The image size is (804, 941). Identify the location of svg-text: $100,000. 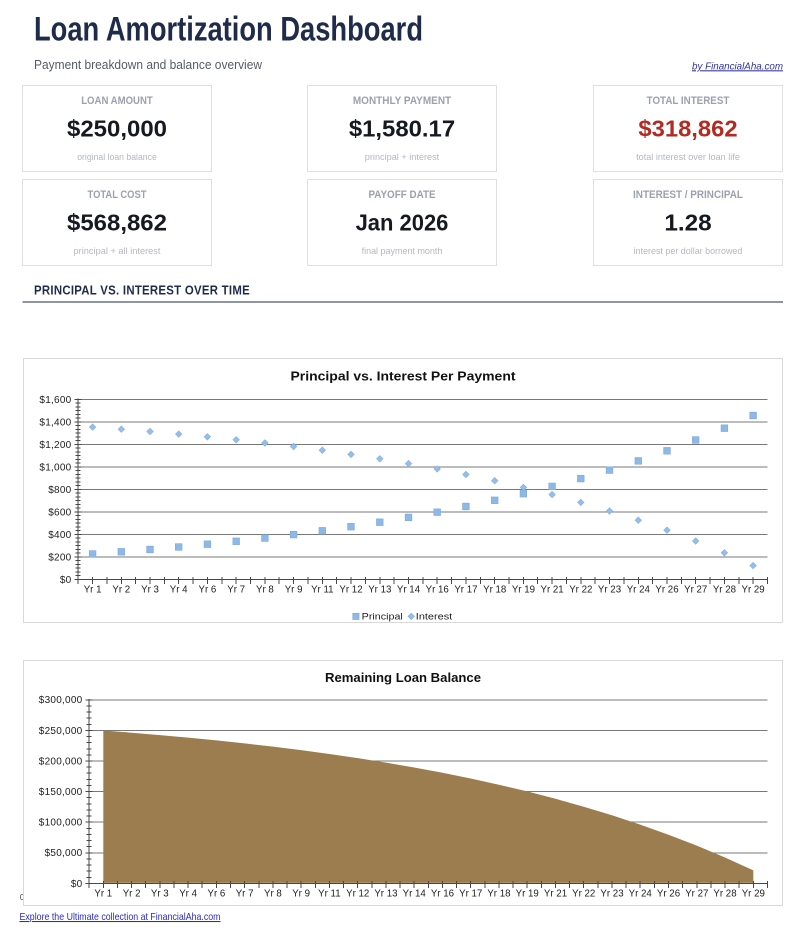
(61, 823).